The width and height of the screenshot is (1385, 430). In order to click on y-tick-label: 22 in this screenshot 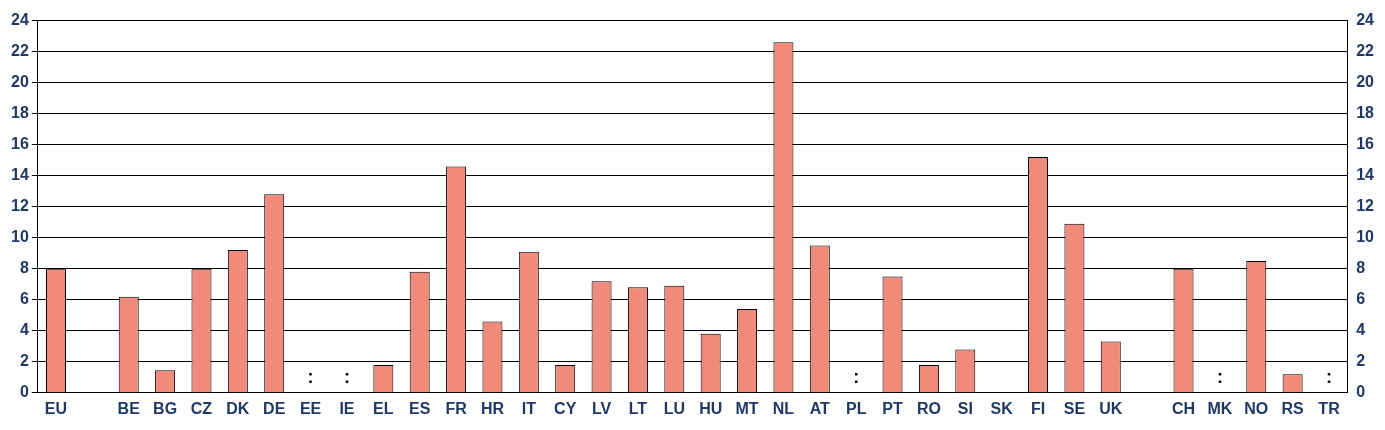, I will do `click(20, 51)`.